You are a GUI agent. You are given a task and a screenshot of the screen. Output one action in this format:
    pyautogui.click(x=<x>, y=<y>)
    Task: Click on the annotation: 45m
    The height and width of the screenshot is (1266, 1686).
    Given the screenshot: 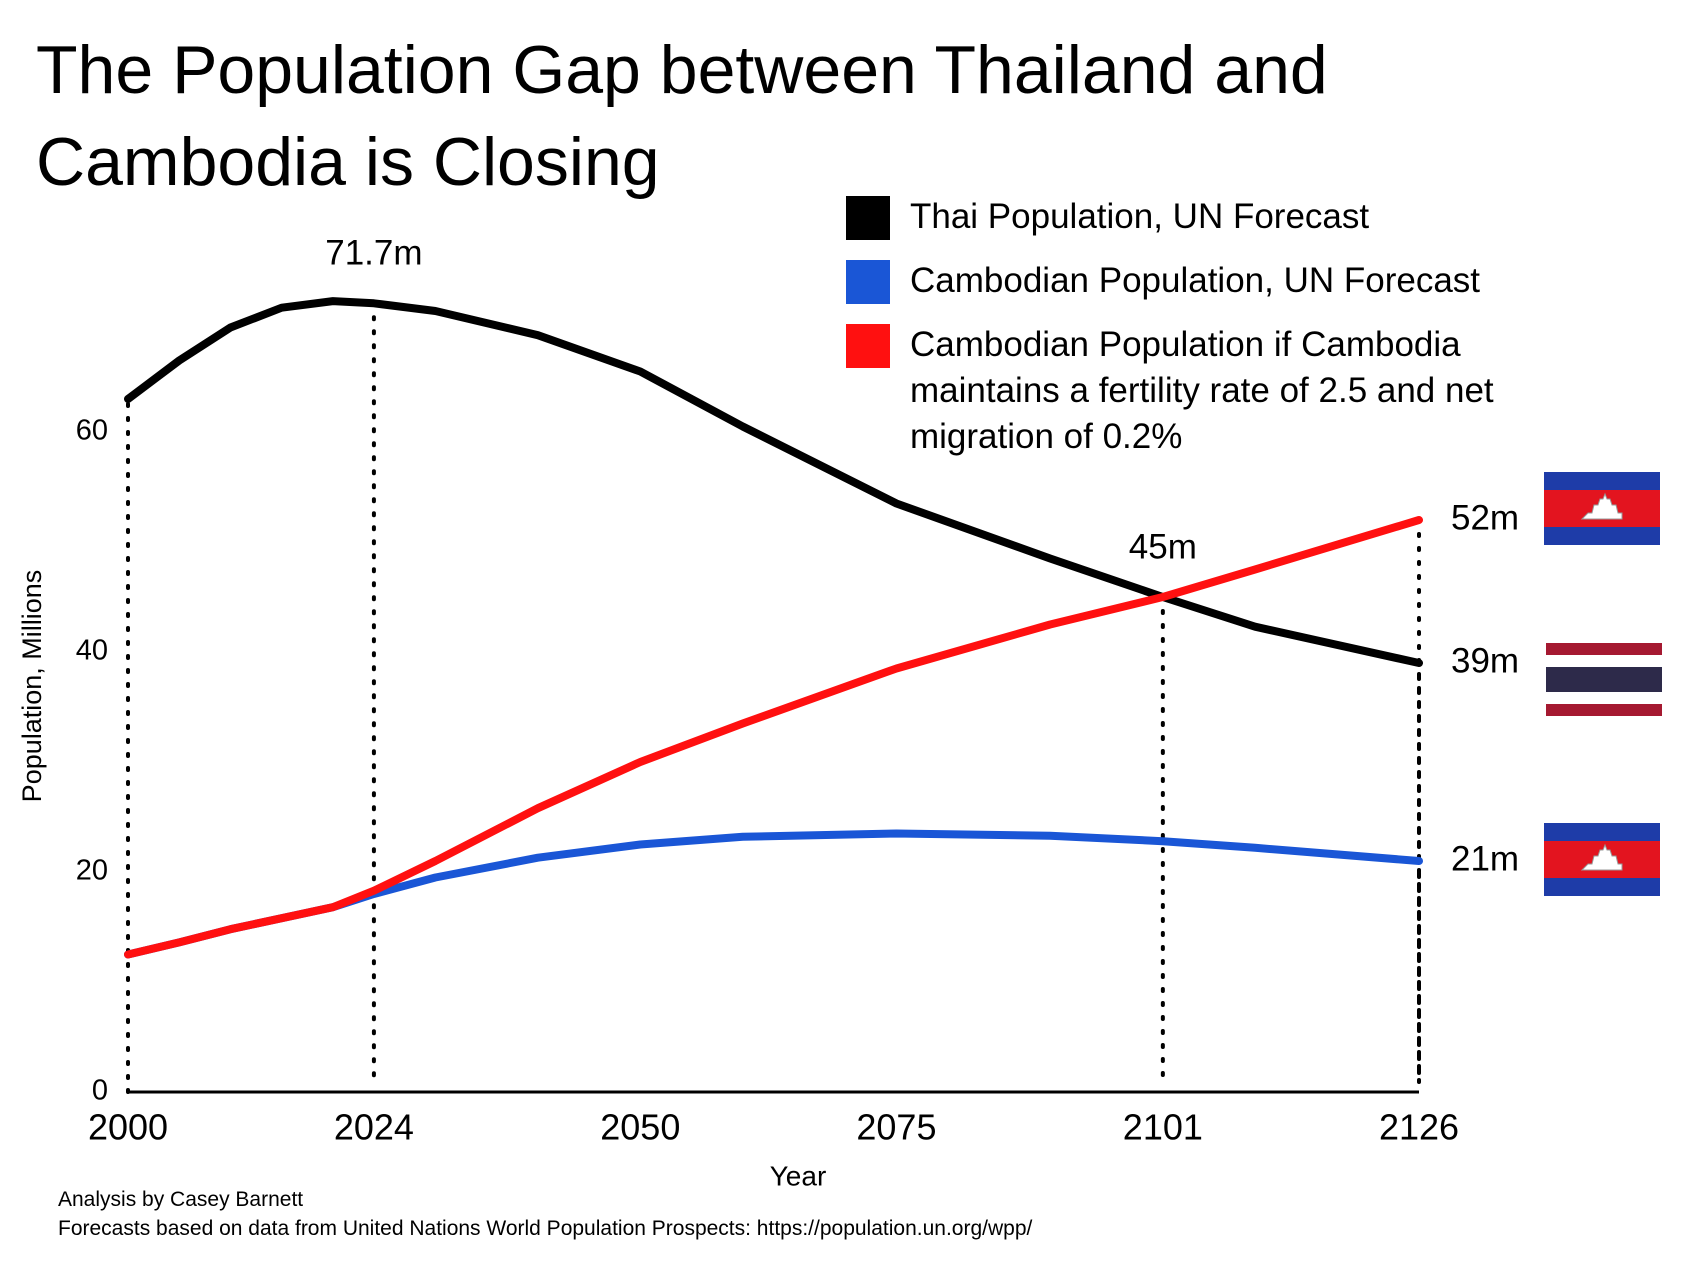 What is the action you would take?
    pyautogui.click(x=1163, y=546)
    